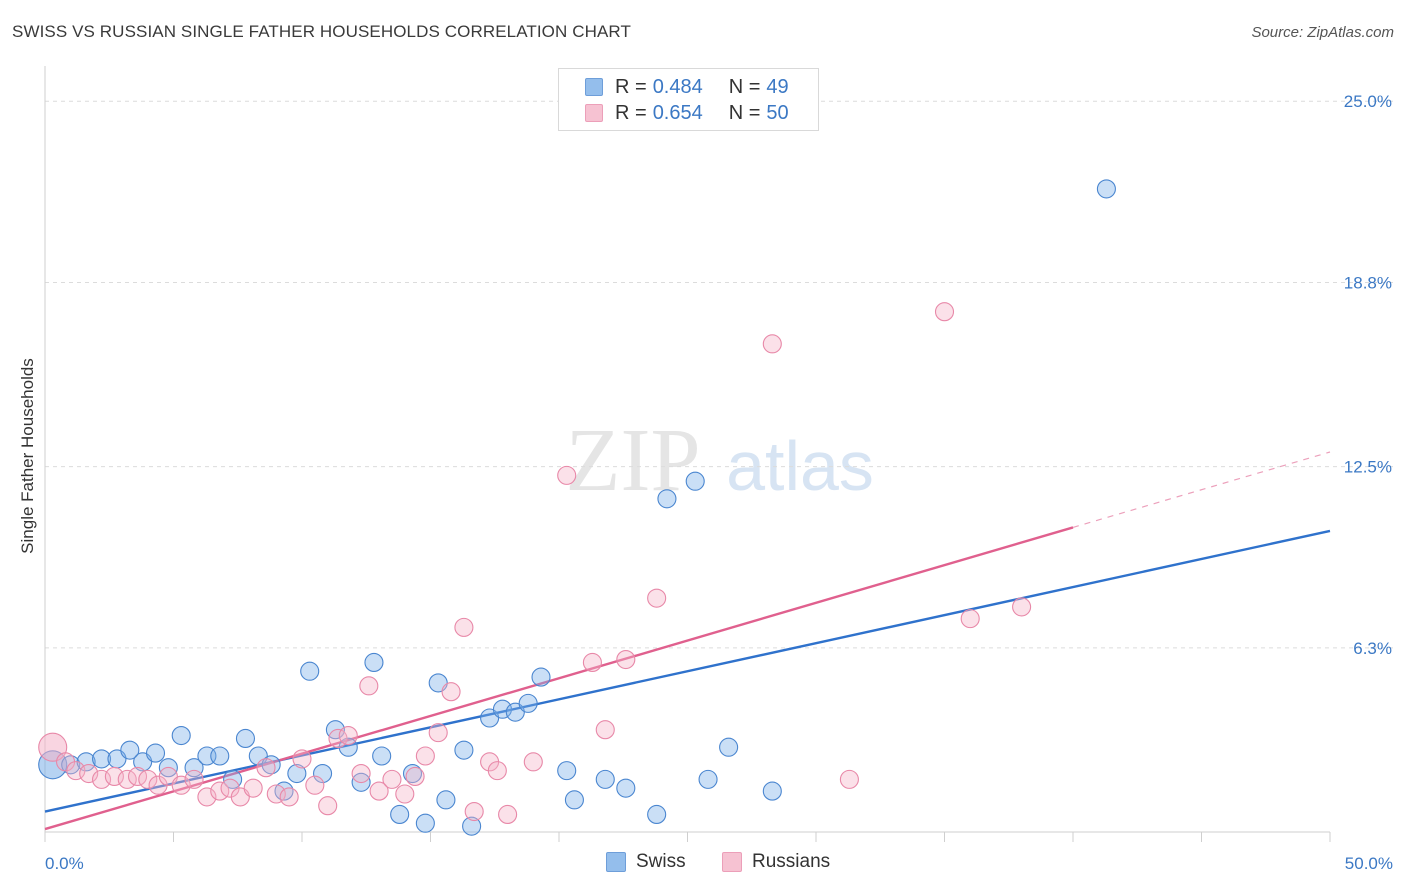 This screenshot has width=1406, height=892. I want to click on bottom-legend-swatch-swiss, so click(616, 862).